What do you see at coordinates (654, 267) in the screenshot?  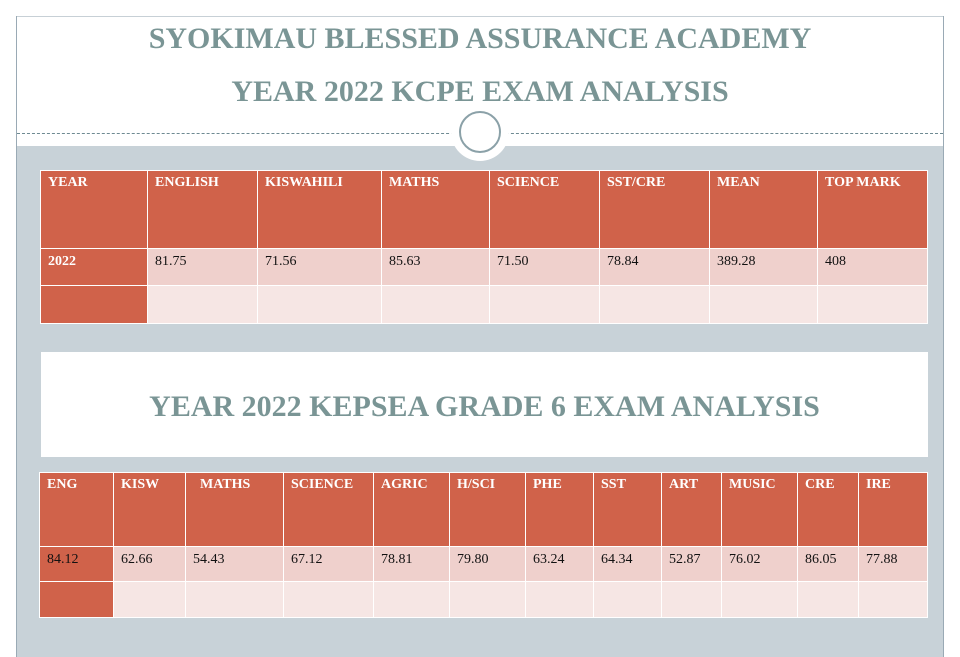 I see `cell-sst-cre: 78.84` at bounding box center [654, 267].